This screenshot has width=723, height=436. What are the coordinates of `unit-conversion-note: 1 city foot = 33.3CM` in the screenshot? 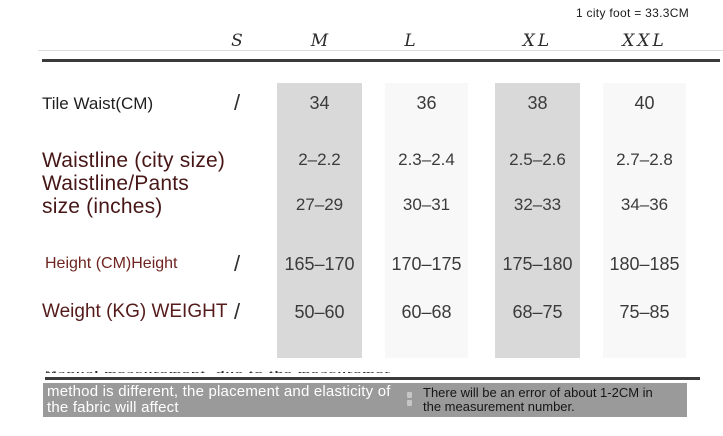 It's located at (632, 13).